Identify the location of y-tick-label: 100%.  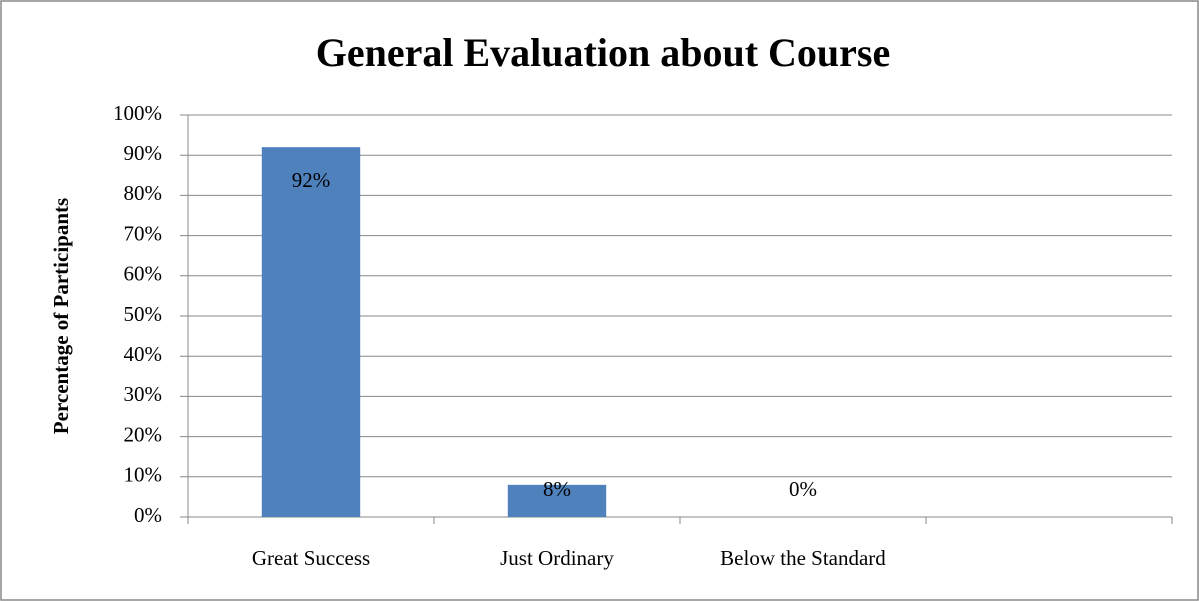
(137, 113).